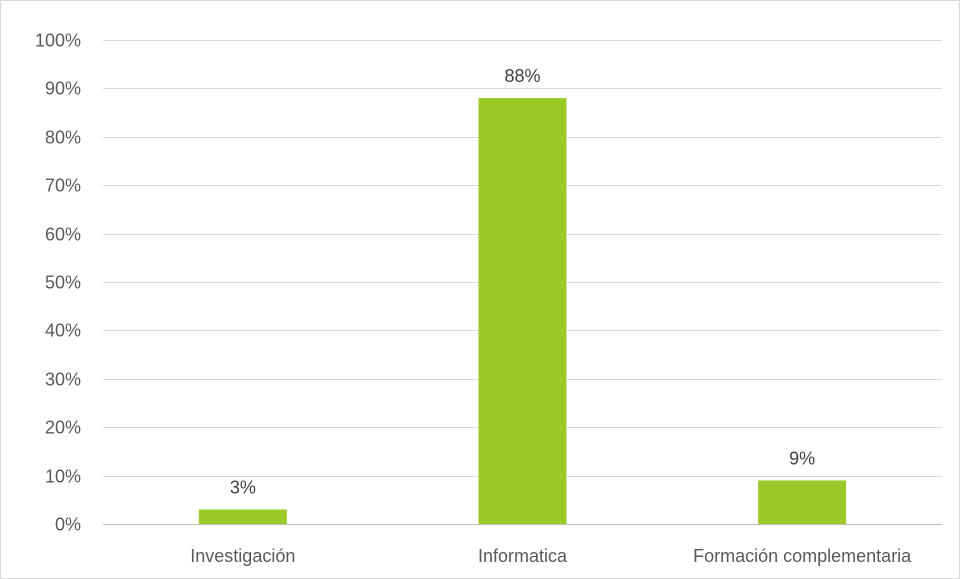 The height and width of the screenshot is (579, 960). Describe the element at coordinates (63, 380) in the screenshot. I see `y-tick-label: 30%` at that location.